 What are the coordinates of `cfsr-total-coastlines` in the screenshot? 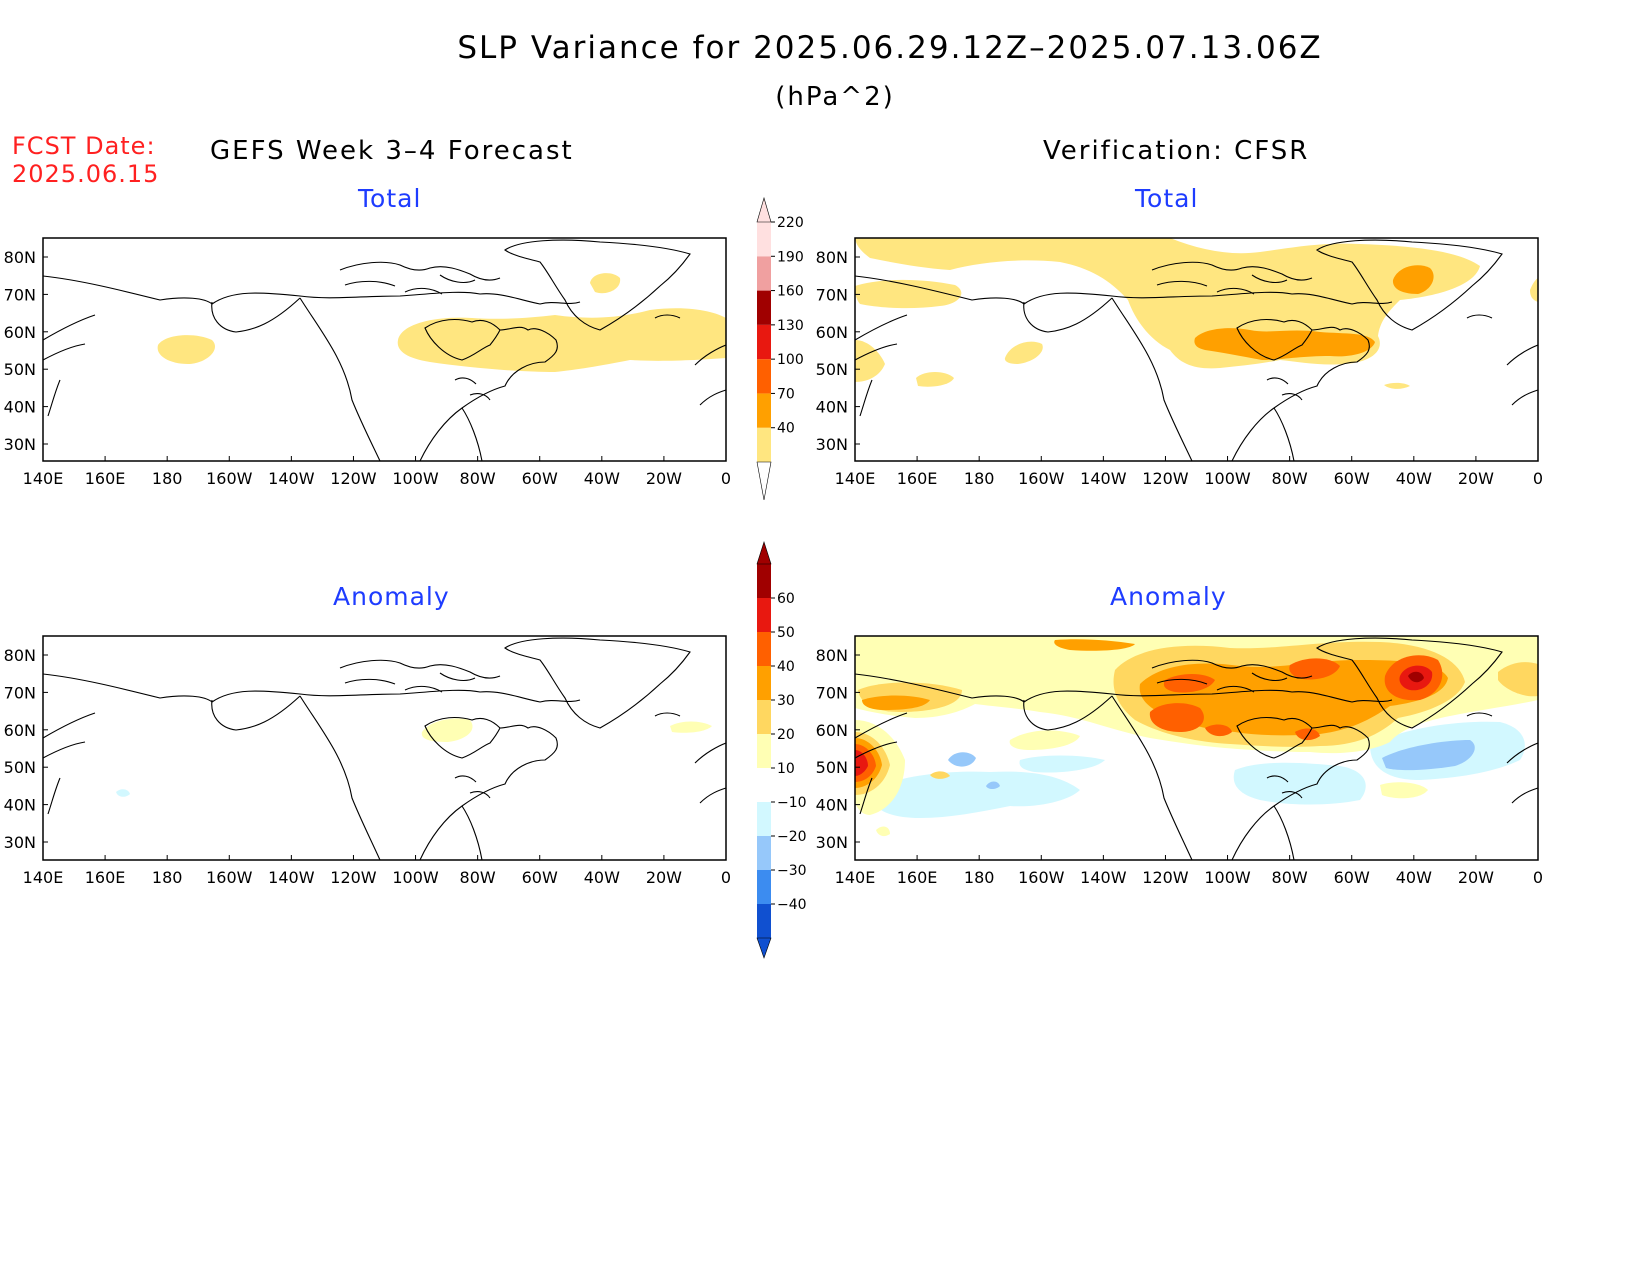 It's located at (1196, 350).